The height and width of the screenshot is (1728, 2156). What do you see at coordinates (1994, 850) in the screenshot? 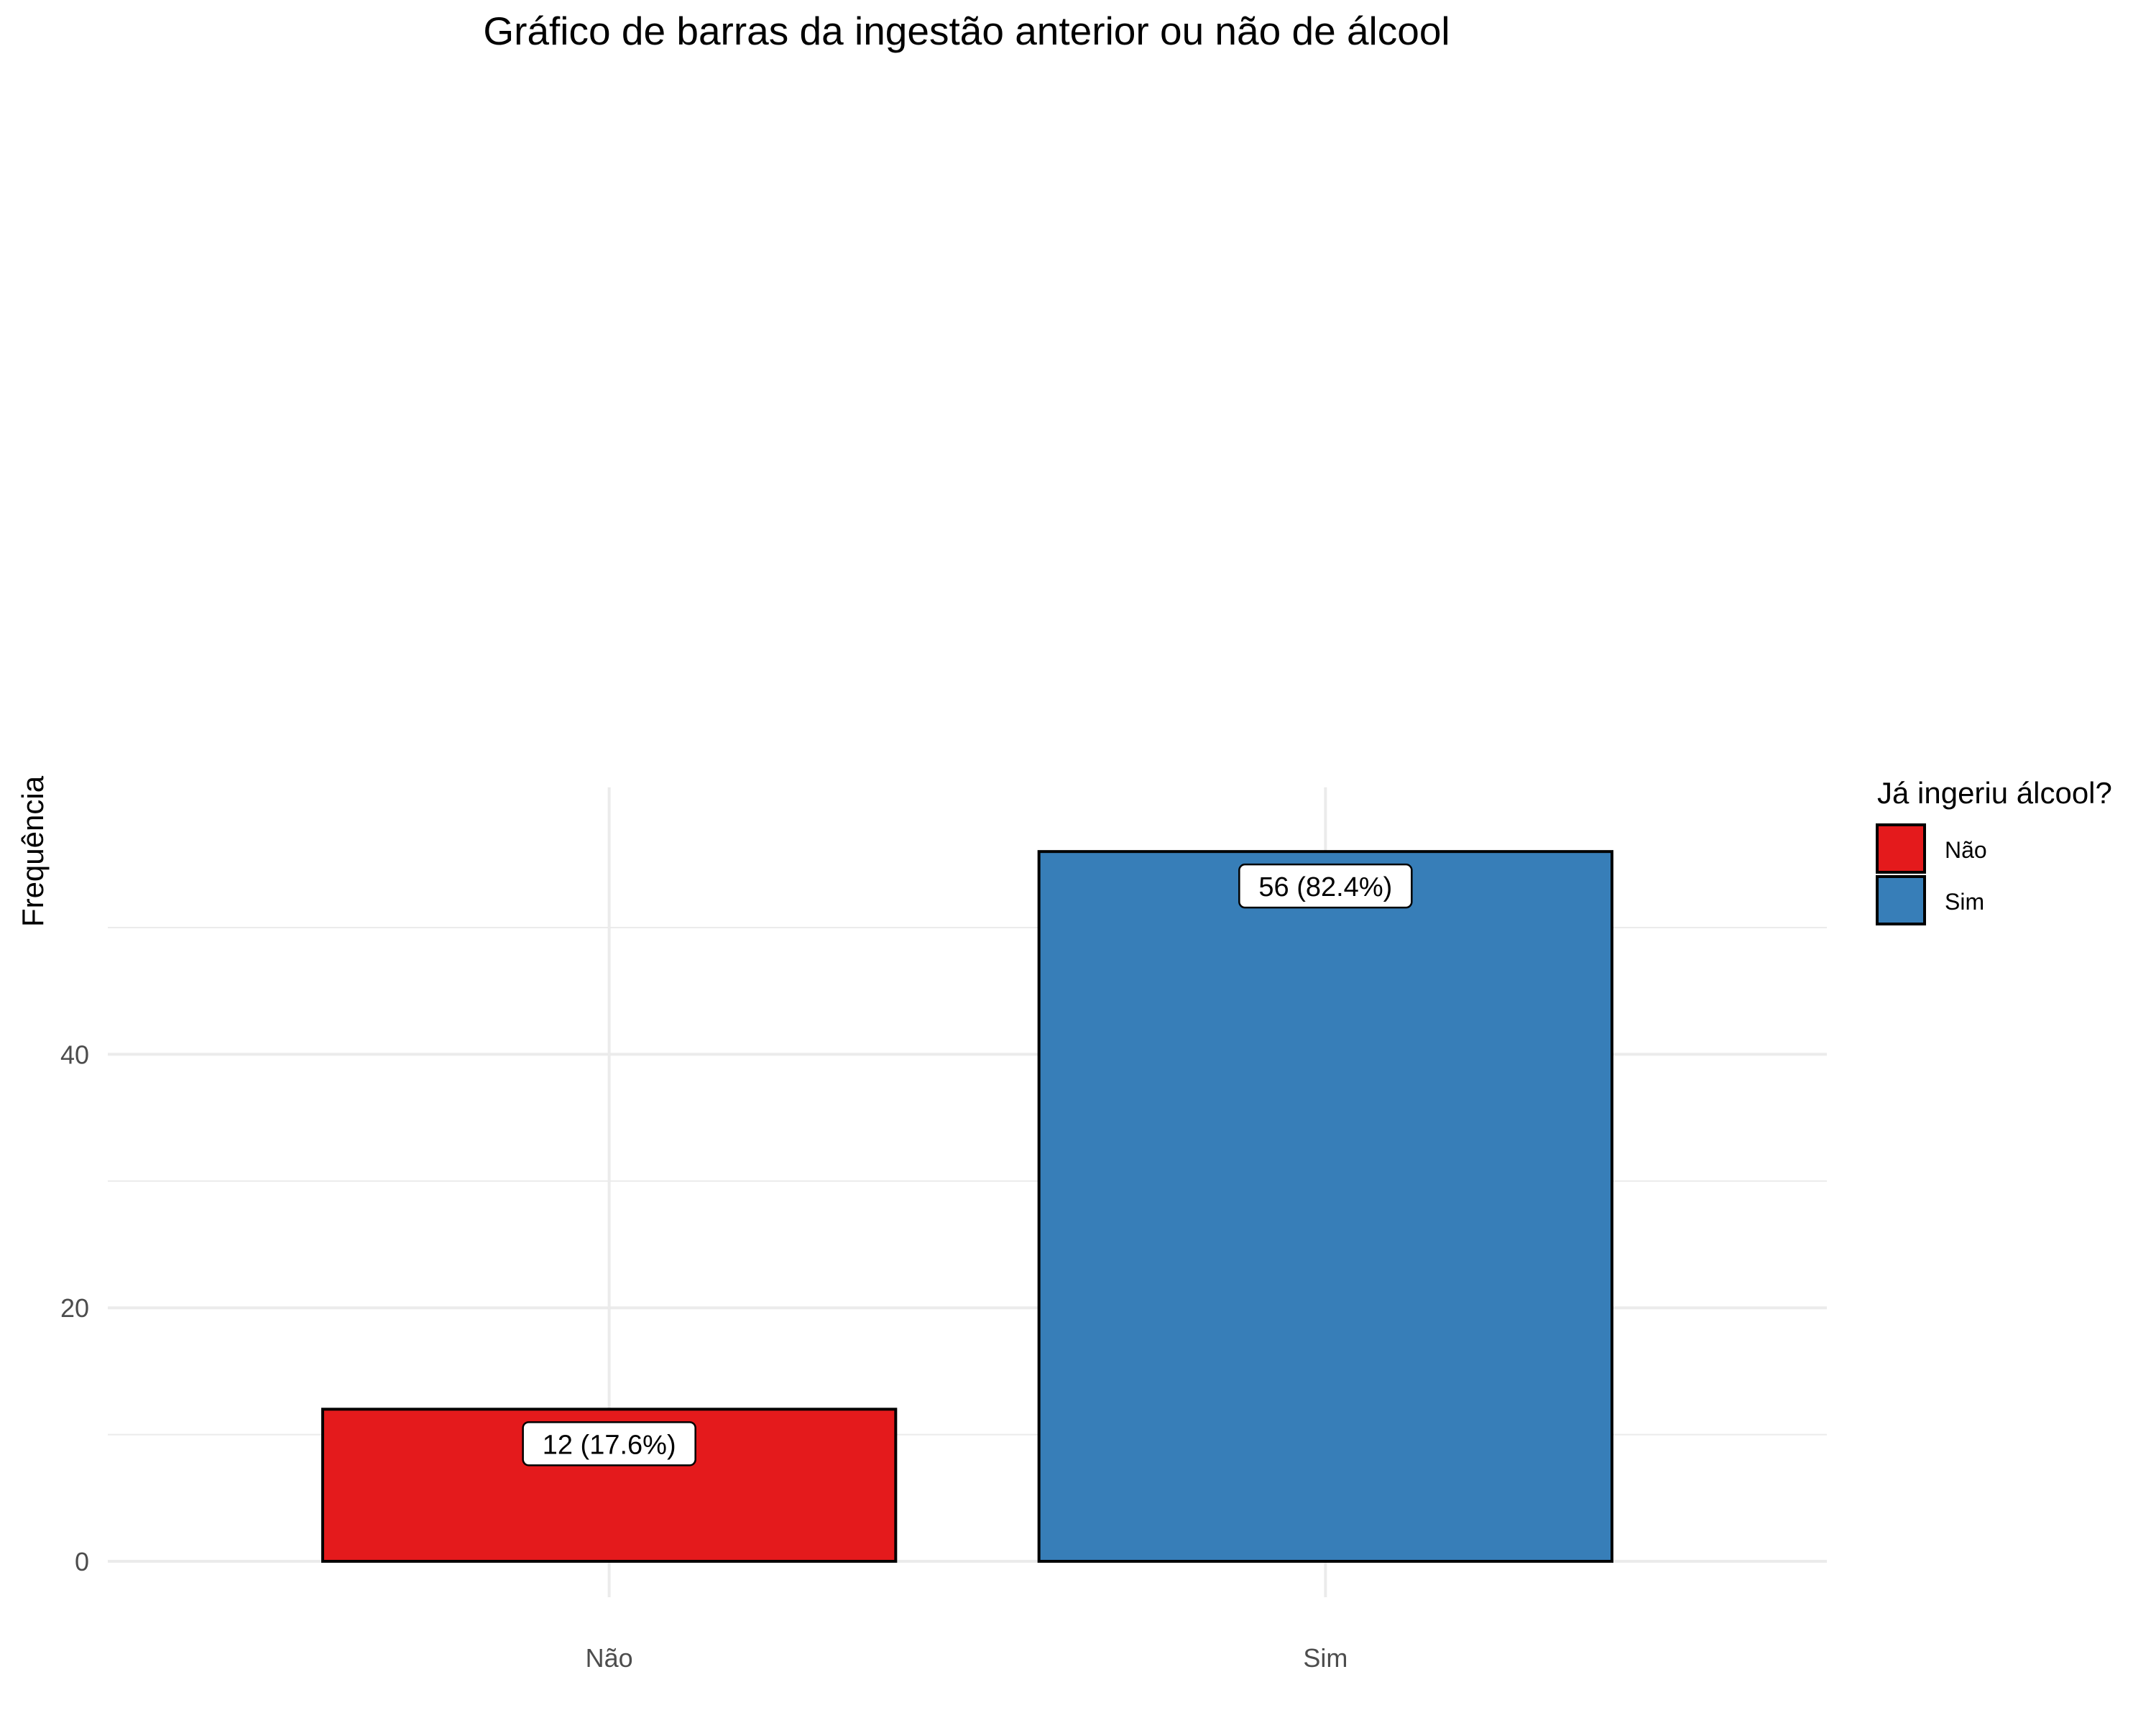
I see `legend: Já ingeriu álcool? Não Sim` at bounding box center [1994, 850].